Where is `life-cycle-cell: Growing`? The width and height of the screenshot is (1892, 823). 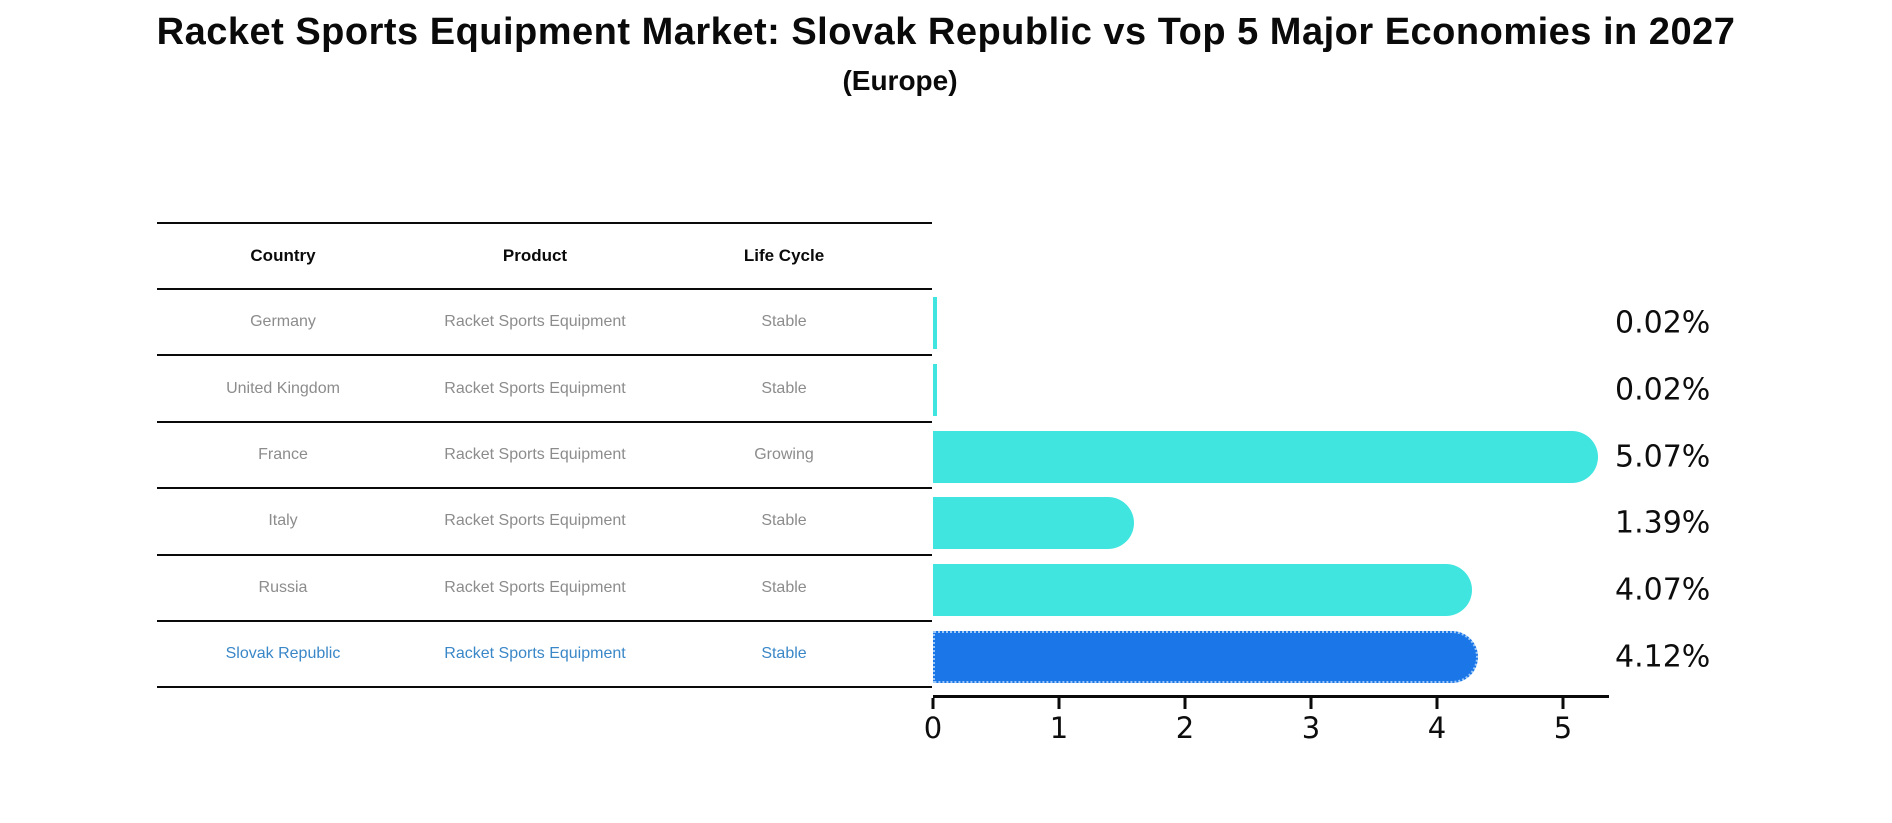
life-cycle-cell: Growing is located at coordinates (784, 454).